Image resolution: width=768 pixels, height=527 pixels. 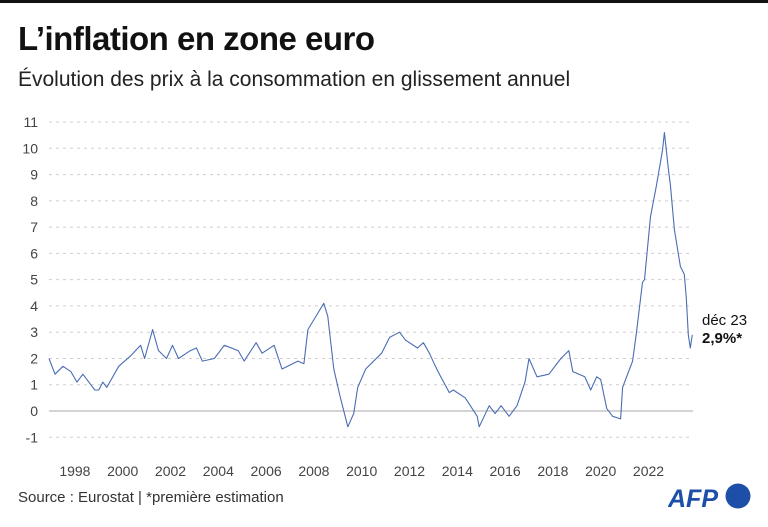 I want to click on x-tick-label: 2006, so click(x=266, y=471).